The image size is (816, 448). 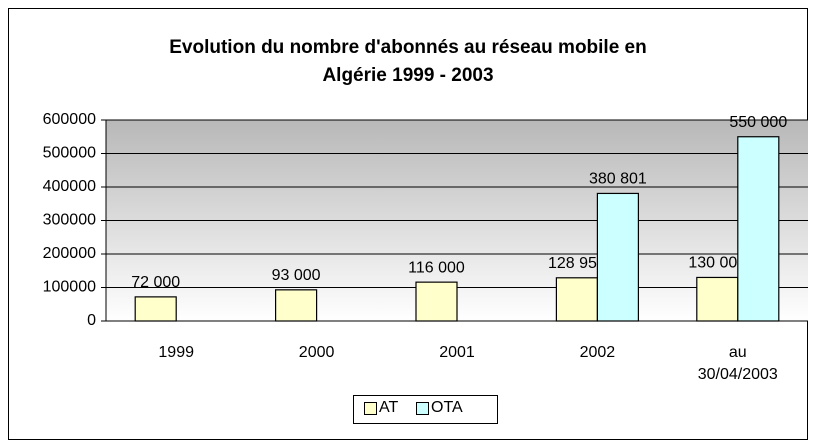 I want to click on y-tick-label: 0, so click(x=91, y=320).